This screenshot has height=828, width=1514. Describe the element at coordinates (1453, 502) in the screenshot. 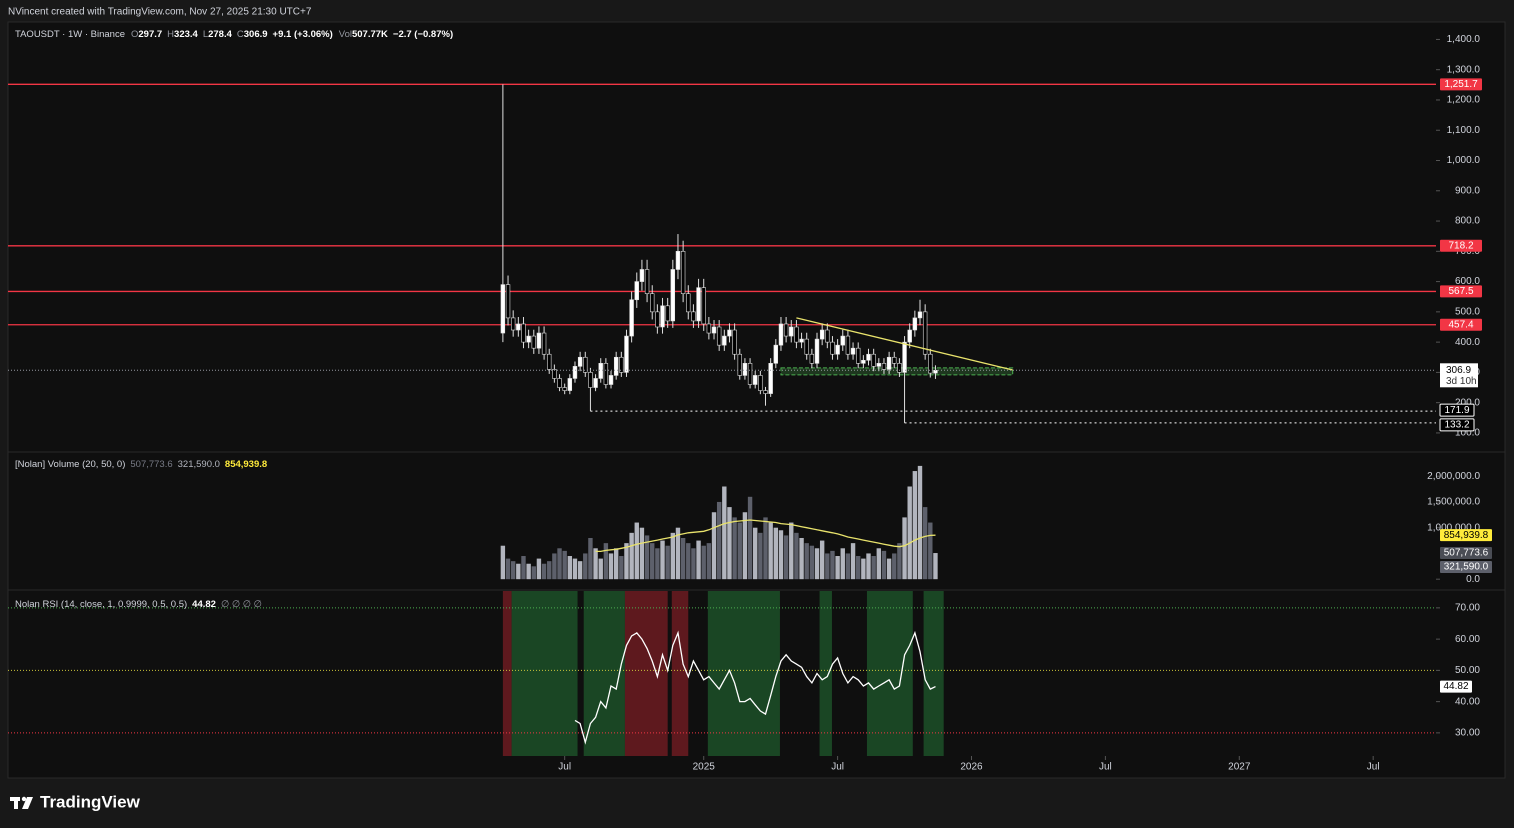

I see `y-tick-label: 1,500,000.0` at that location.